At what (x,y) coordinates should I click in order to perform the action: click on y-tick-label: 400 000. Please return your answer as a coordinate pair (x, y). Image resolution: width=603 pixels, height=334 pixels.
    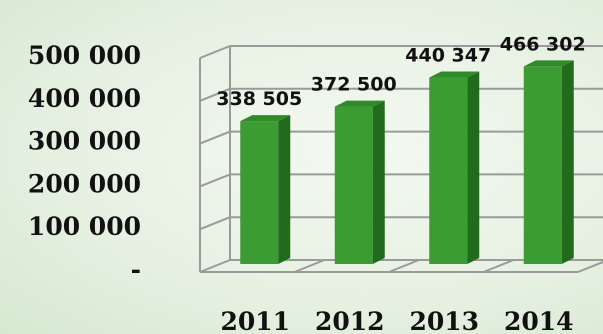
    Looking at the image, I should click on (84, 98).